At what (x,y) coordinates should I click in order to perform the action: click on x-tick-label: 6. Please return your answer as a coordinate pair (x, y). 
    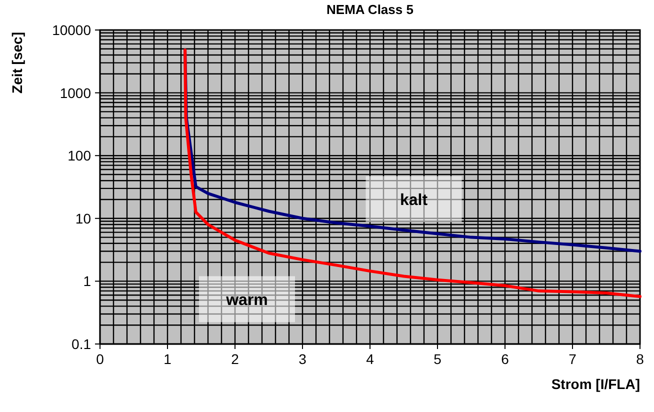
    Looking at the image, I should click on (505, 359).